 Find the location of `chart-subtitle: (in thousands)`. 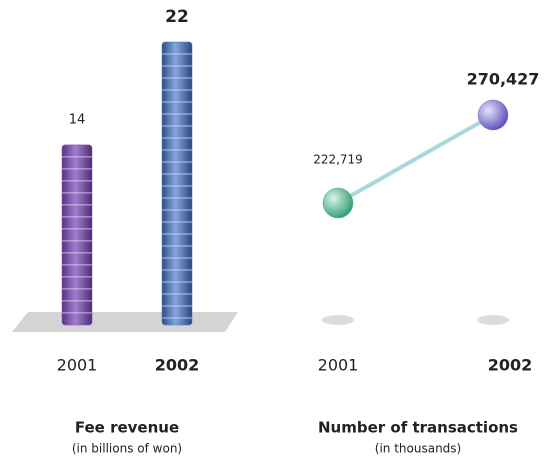

chart-subtitle: (in thousands) is located at coordinates (418, 449).